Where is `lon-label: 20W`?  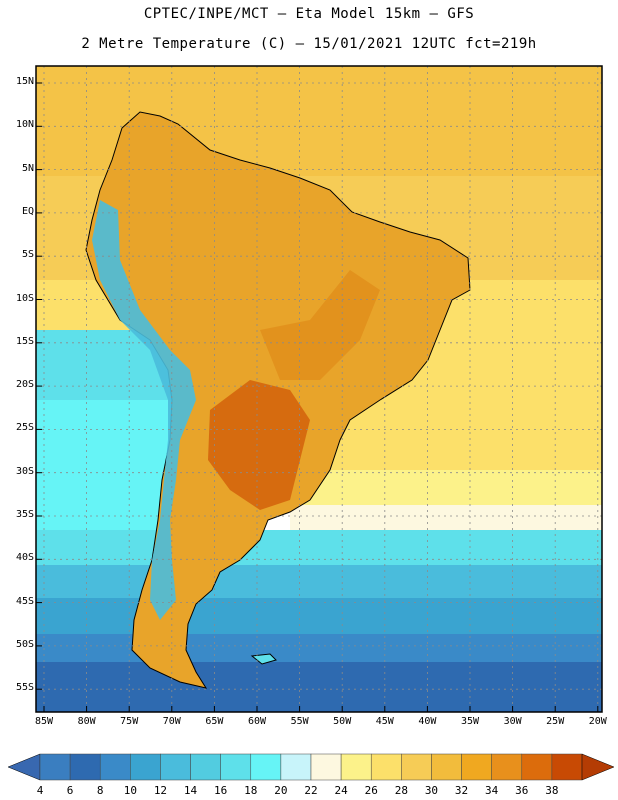
lon-label: 20W is located at coordinates (597, 721).